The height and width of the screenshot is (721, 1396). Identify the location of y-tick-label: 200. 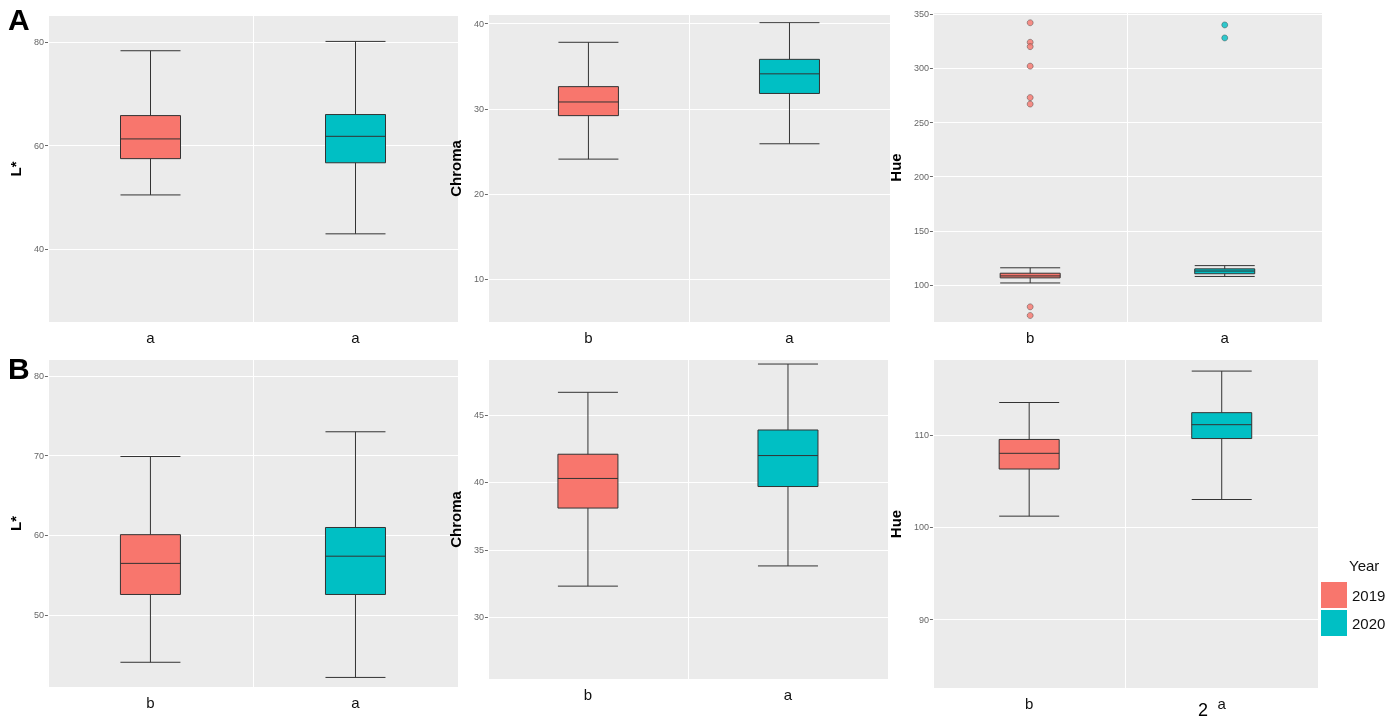
(921, 176).